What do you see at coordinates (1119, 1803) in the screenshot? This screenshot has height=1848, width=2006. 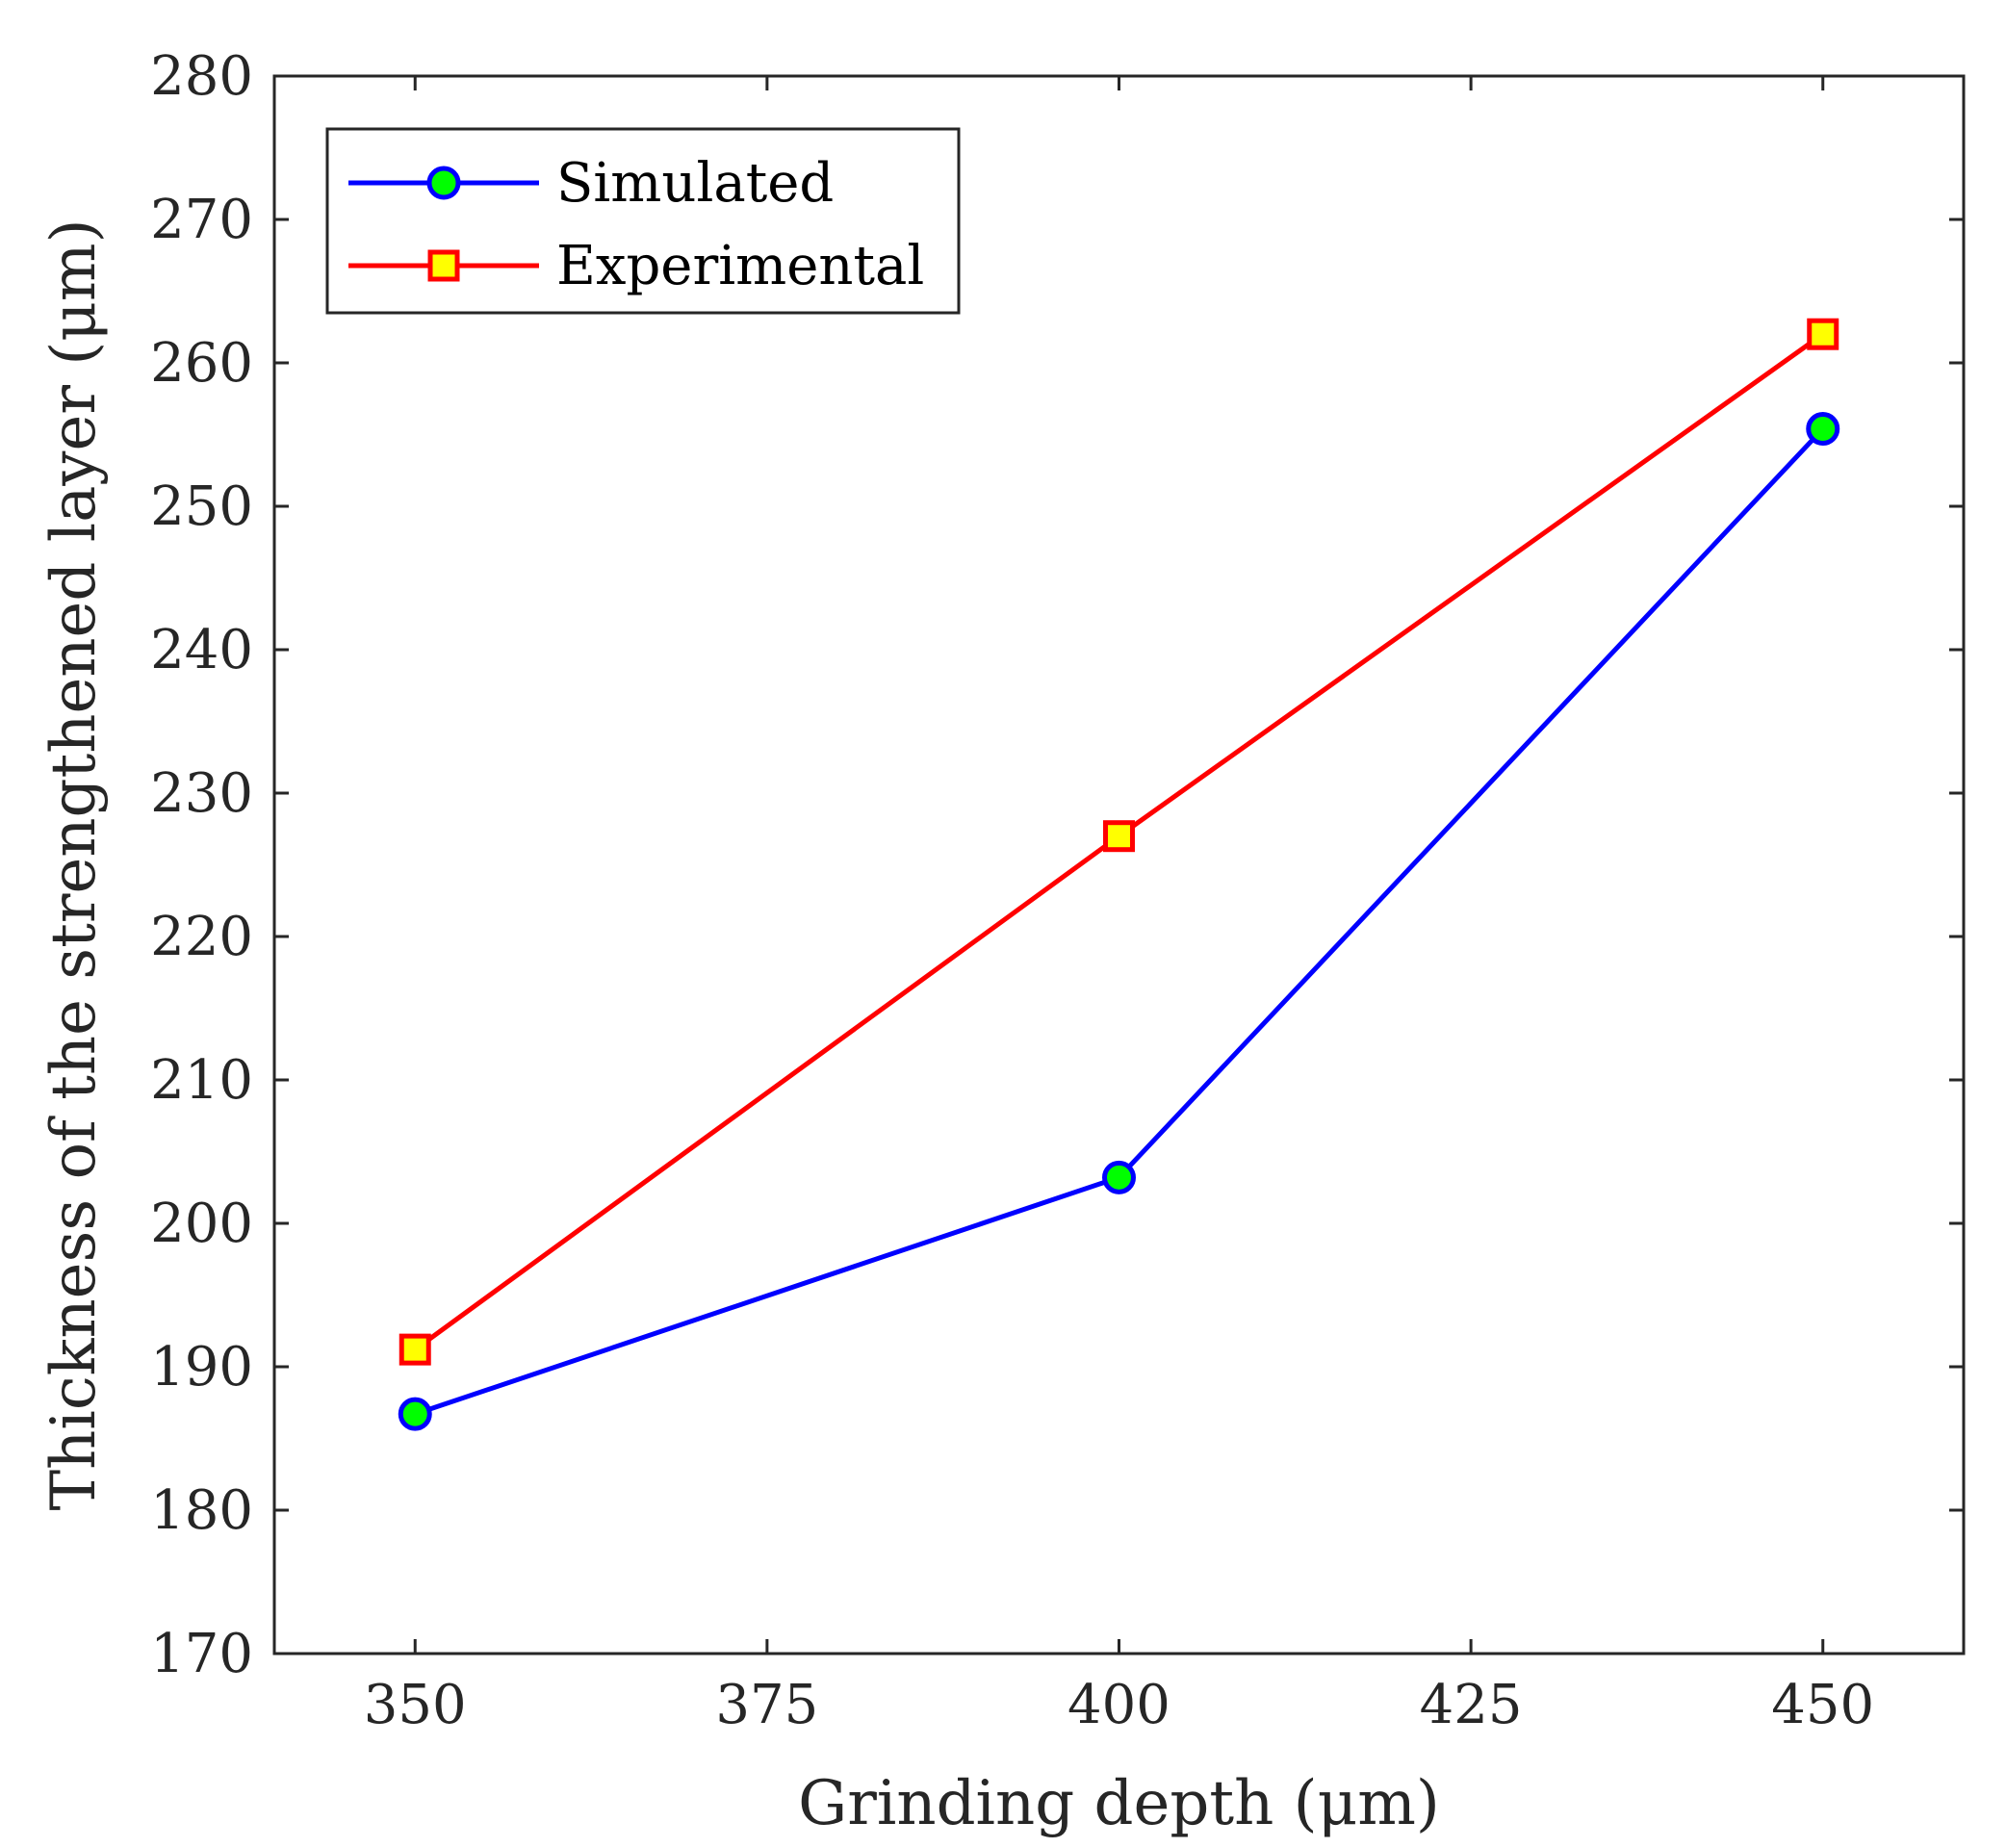 I see `x-axis-title: Grinding depth (μm)` at bounding box center [1119, 1803].